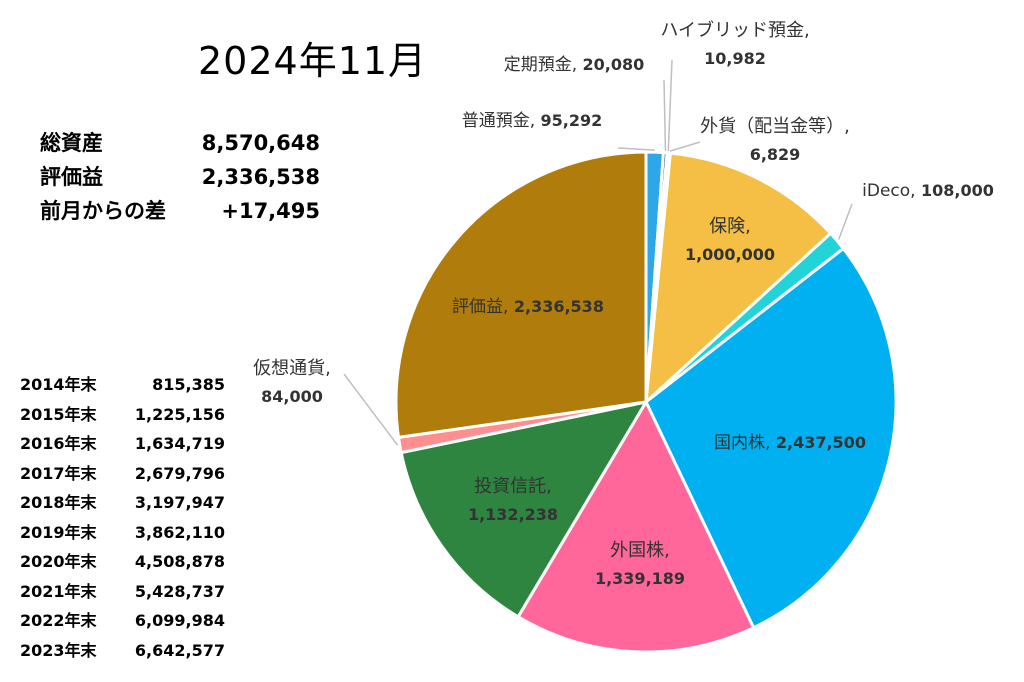  Describe the element at coordinates (179, 591) in the screenshot. I see `history-value: 5,428,737` at that location.